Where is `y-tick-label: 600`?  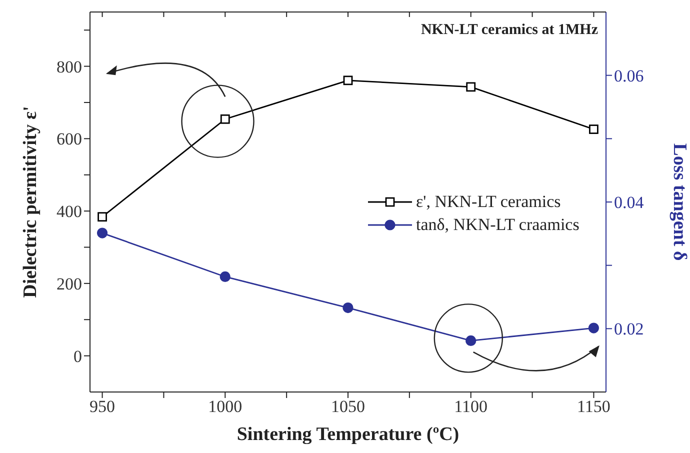
y-tick-label: 600 is located at coordinates (69, 139).